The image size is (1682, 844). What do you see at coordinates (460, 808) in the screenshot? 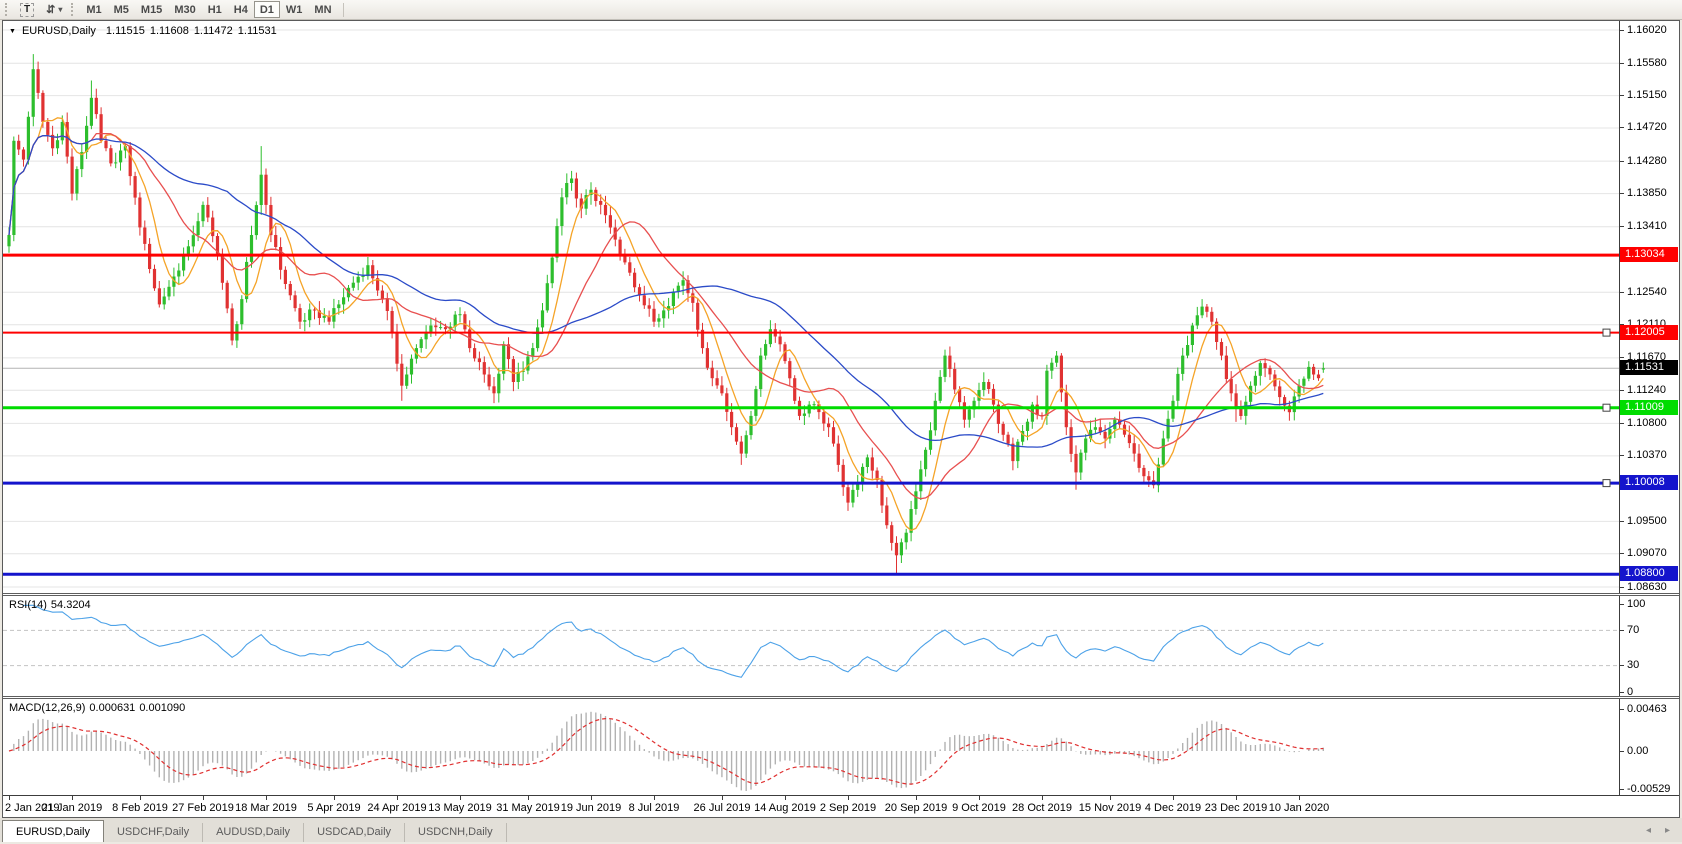
I see `date-label: 13 May 2019` at bounding box center [460, 808].